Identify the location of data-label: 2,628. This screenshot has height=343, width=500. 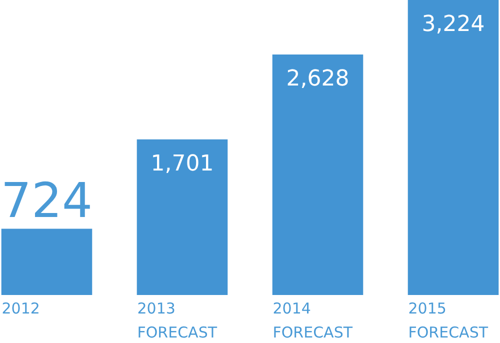
(318, 79).